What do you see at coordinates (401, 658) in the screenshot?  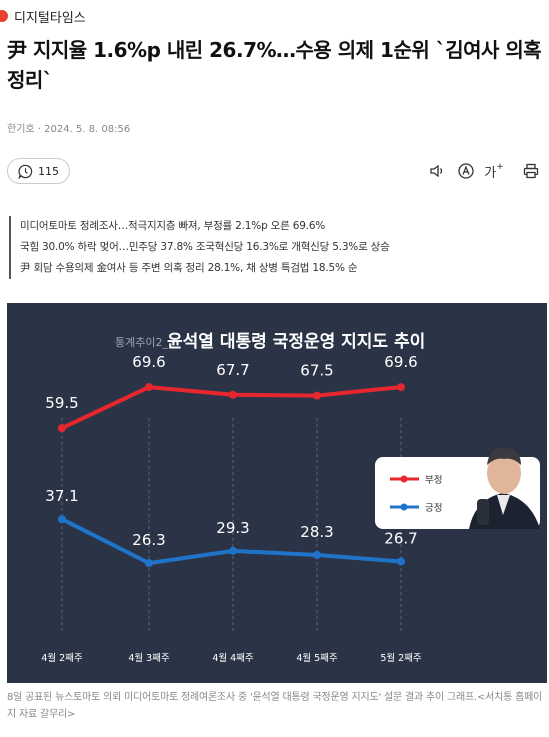 I see `category-label: 5월 2째주` at bounding box center [401, 658].